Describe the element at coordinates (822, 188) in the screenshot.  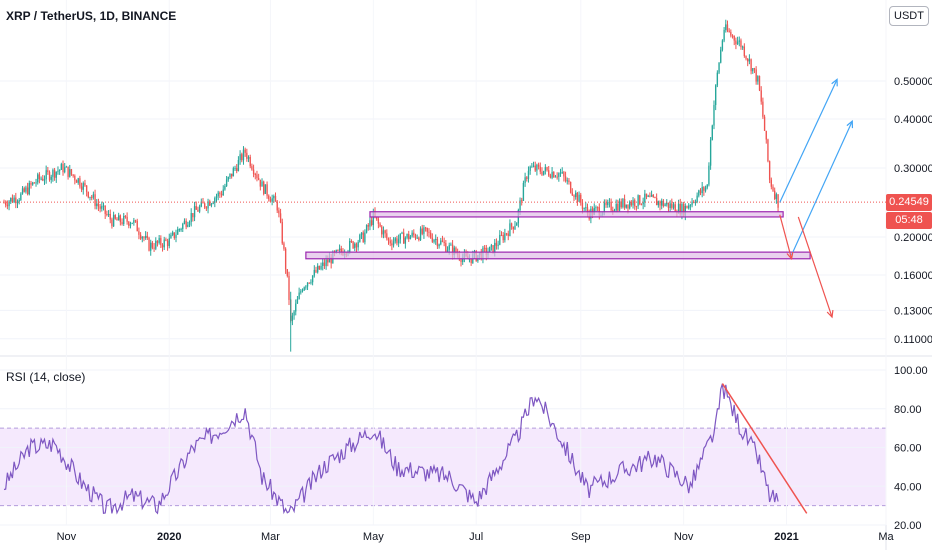
I see `bull-arrow-lower` at that location.